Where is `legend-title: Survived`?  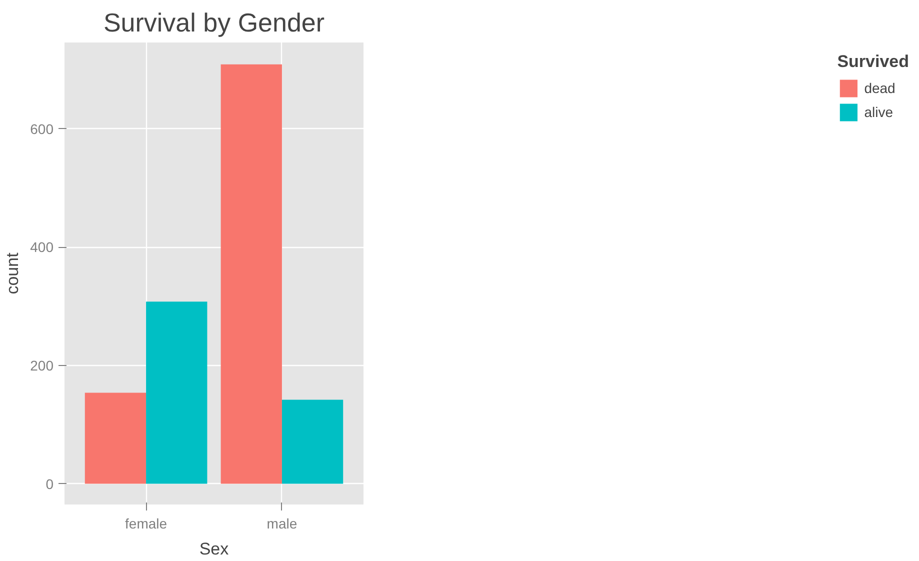
legend-title: Survived is located at coordinates (873, 62).